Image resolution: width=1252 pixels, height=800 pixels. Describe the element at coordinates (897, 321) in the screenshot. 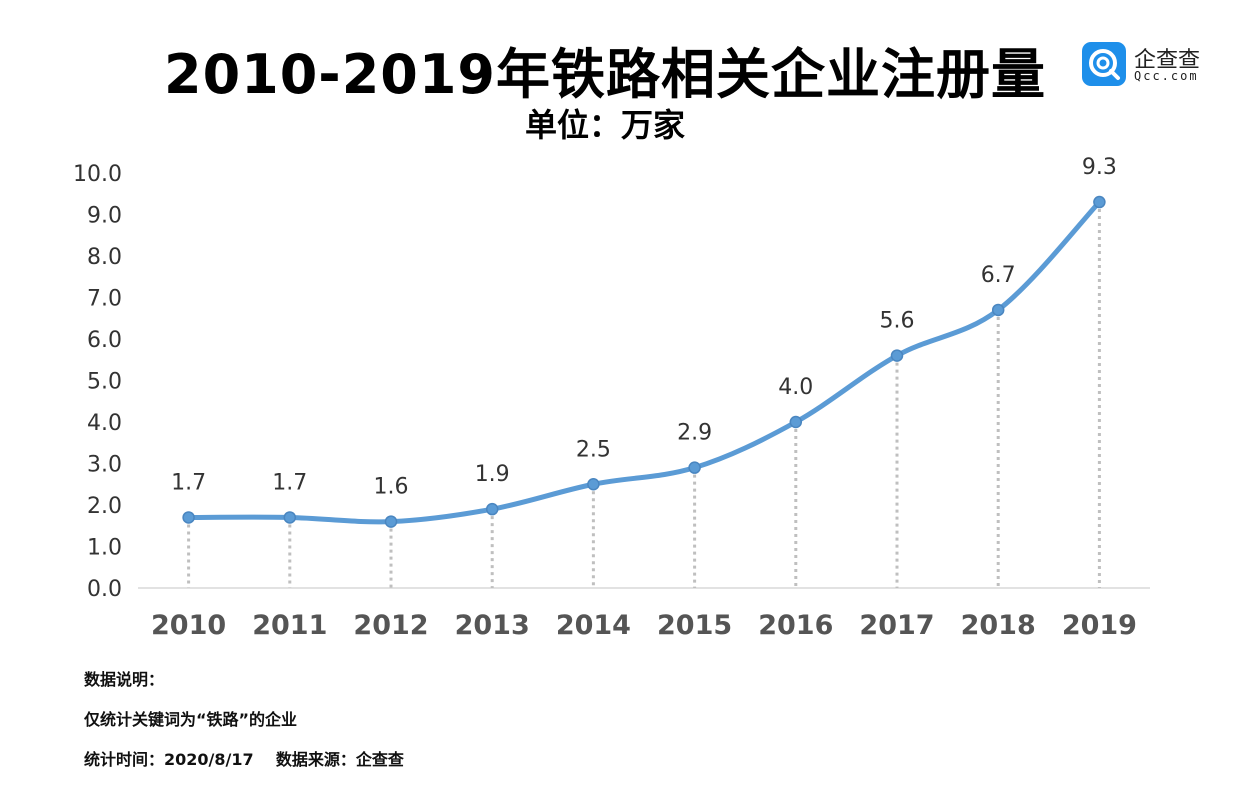

I see `data-label: 5.6` at that location.